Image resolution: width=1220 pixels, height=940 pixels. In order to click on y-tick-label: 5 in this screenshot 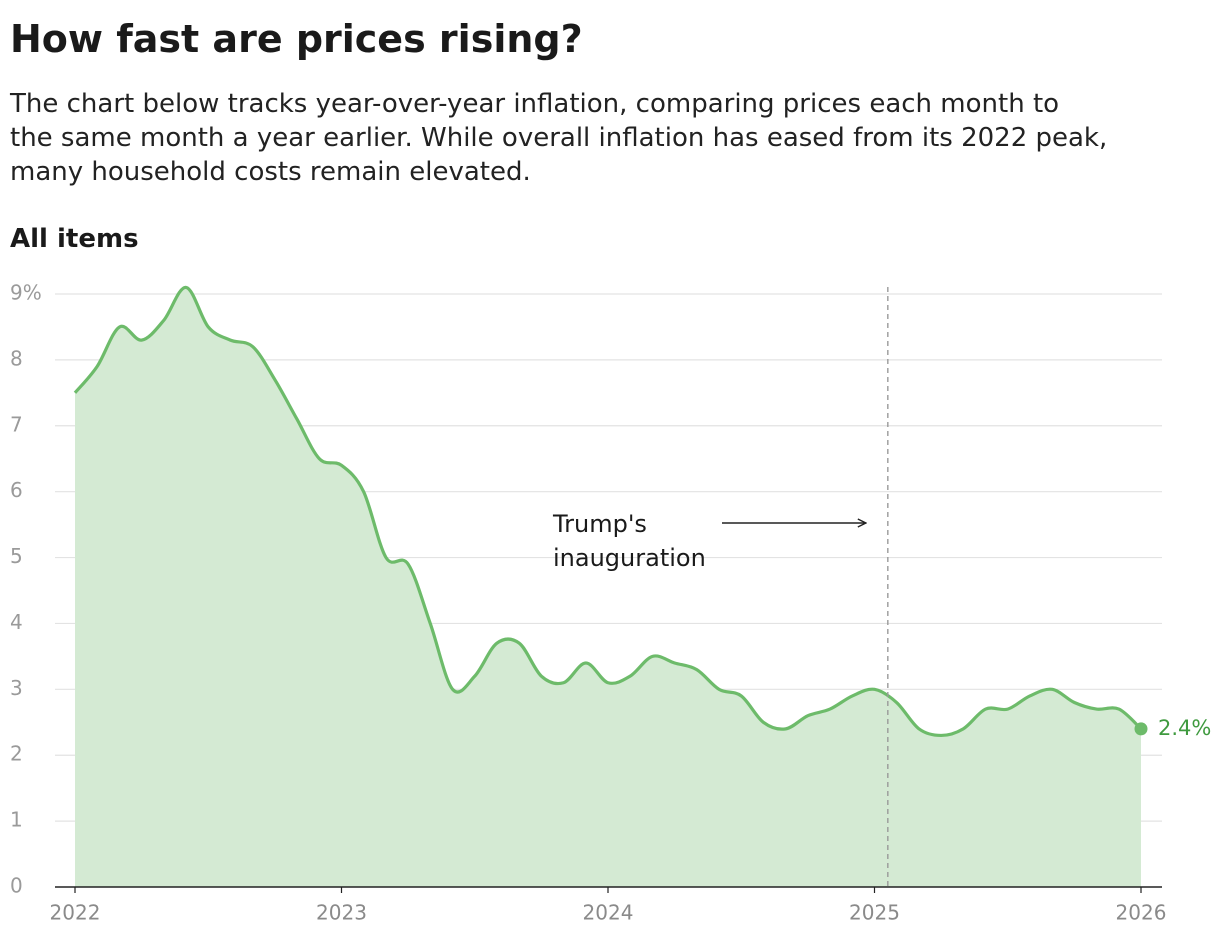, I will do `click(16, 556)`.